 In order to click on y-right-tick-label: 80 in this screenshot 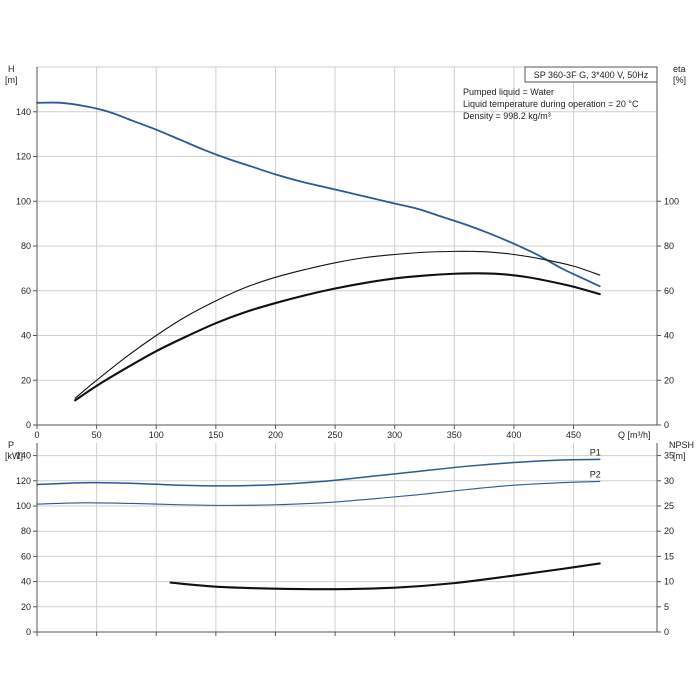, I will do `click(669, 246)`.